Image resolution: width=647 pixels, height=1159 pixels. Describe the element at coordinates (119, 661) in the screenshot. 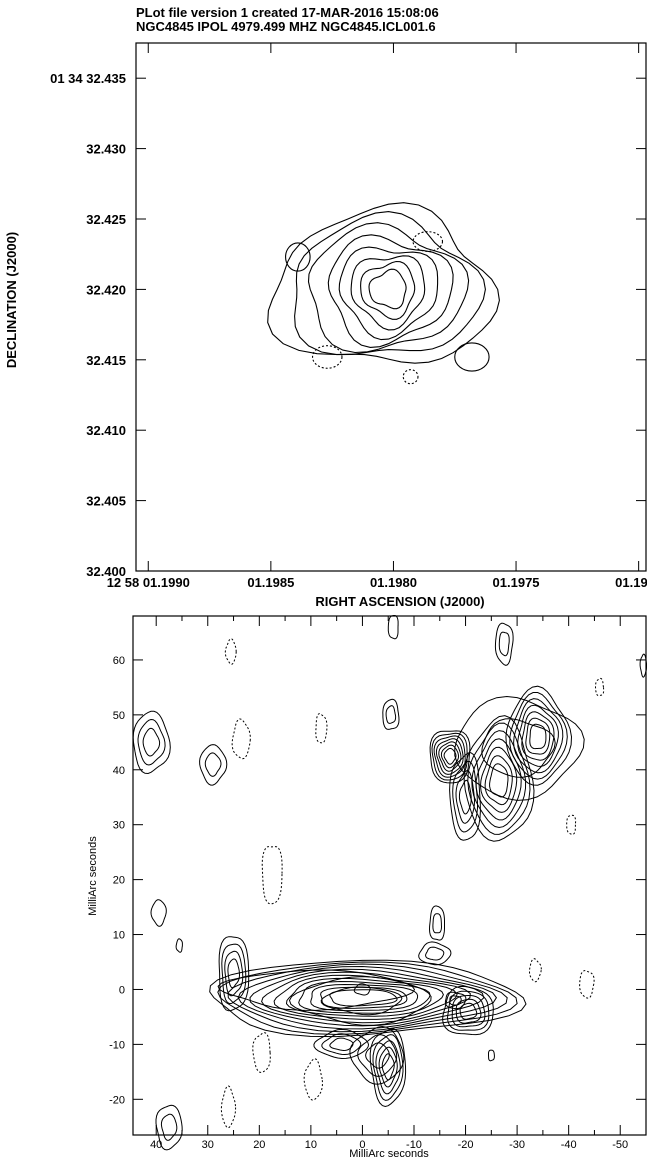

I see `bottom-y-tick-label: 60` at that location.